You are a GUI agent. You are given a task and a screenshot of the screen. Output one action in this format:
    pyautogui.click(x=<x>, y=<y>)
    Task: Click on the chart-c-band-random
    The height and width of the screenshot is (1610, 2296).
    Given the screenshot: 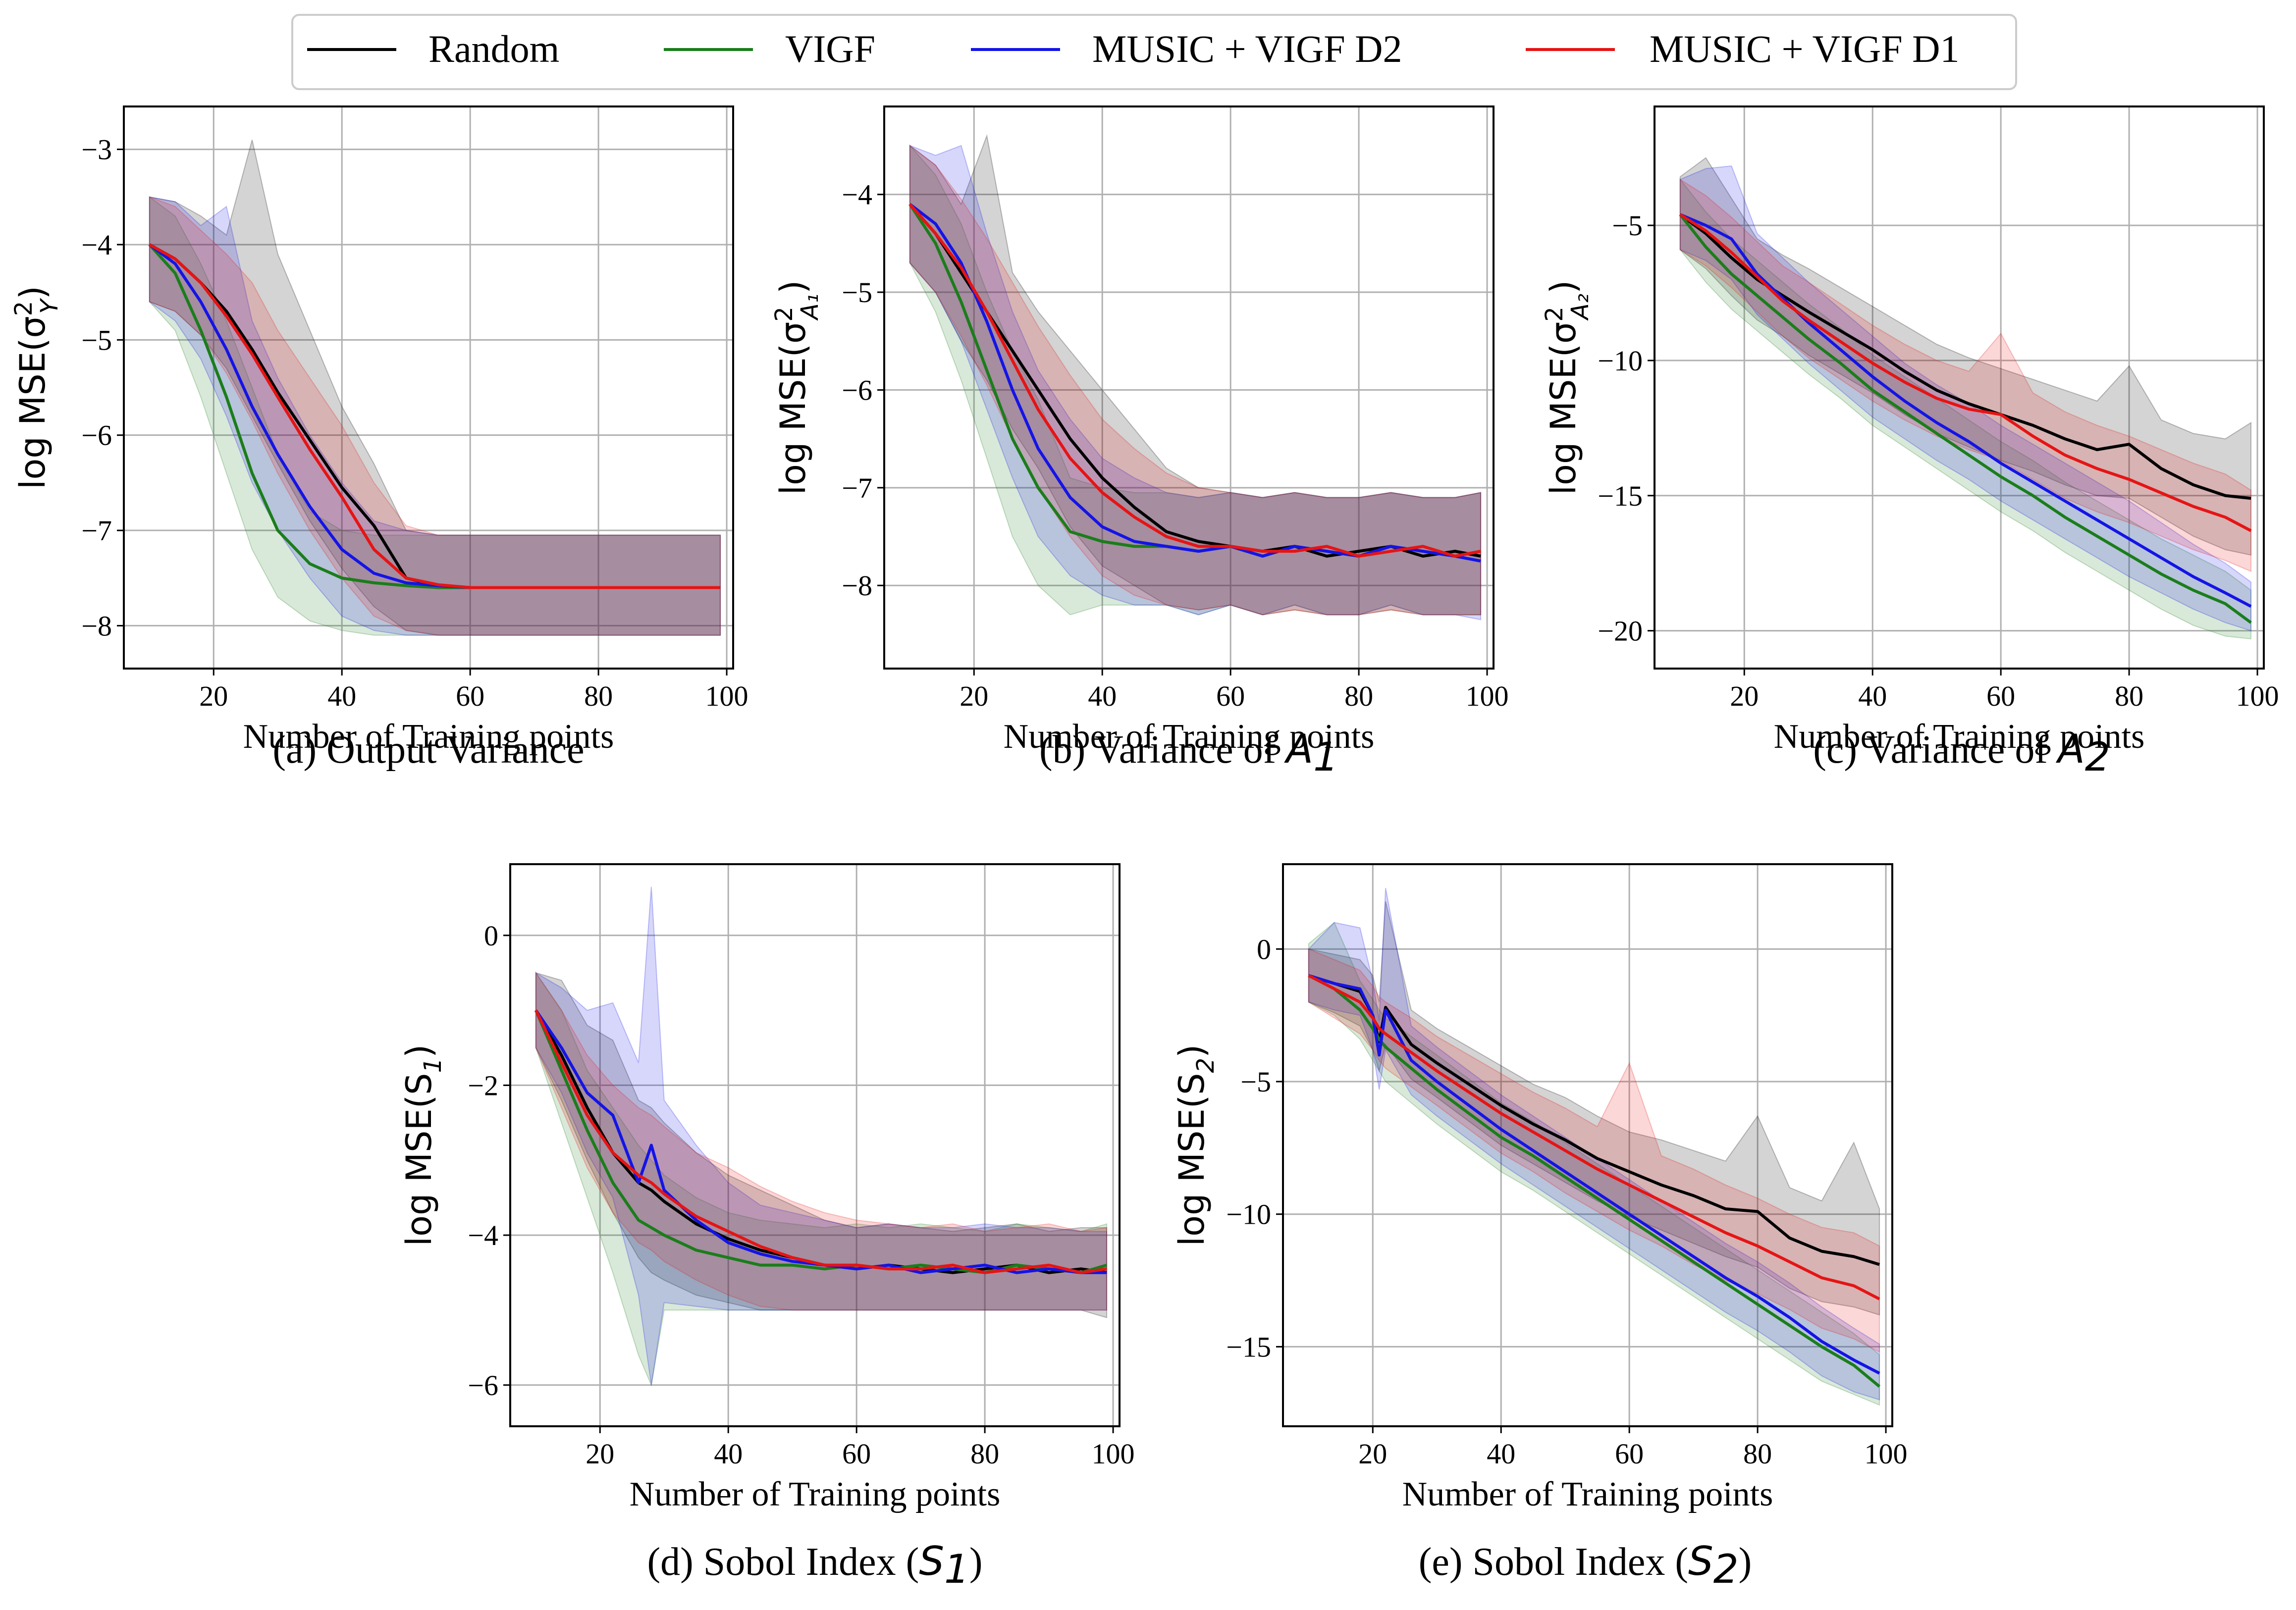 What is the action you would take?
    pyautogui.click(x=1966, y=356)
    